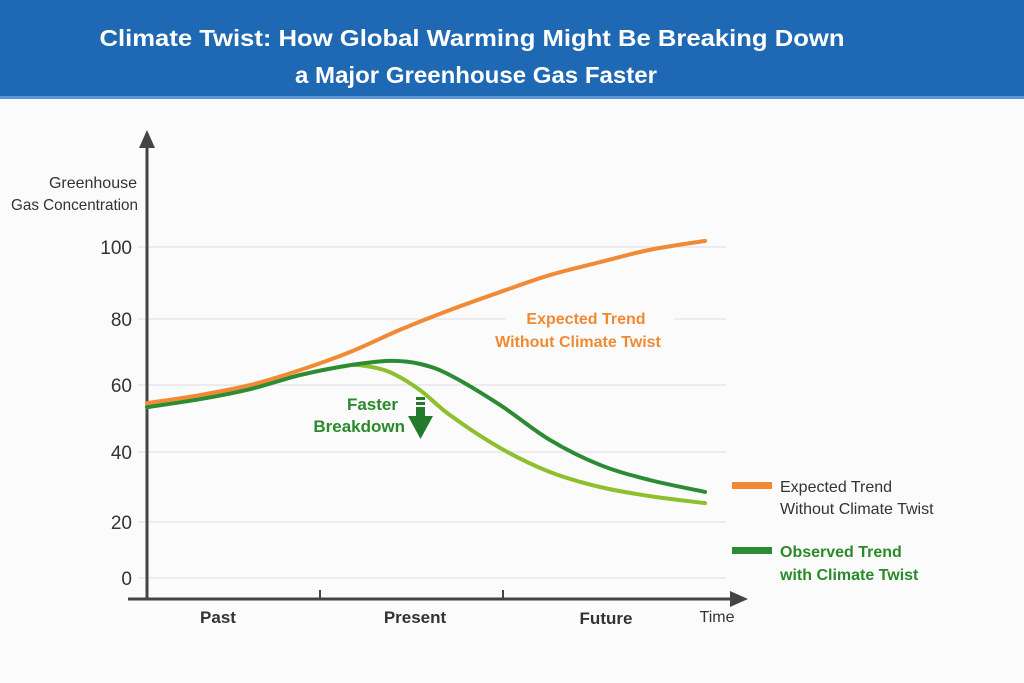  I want to click on observed-trend-line, so click(426, 426).